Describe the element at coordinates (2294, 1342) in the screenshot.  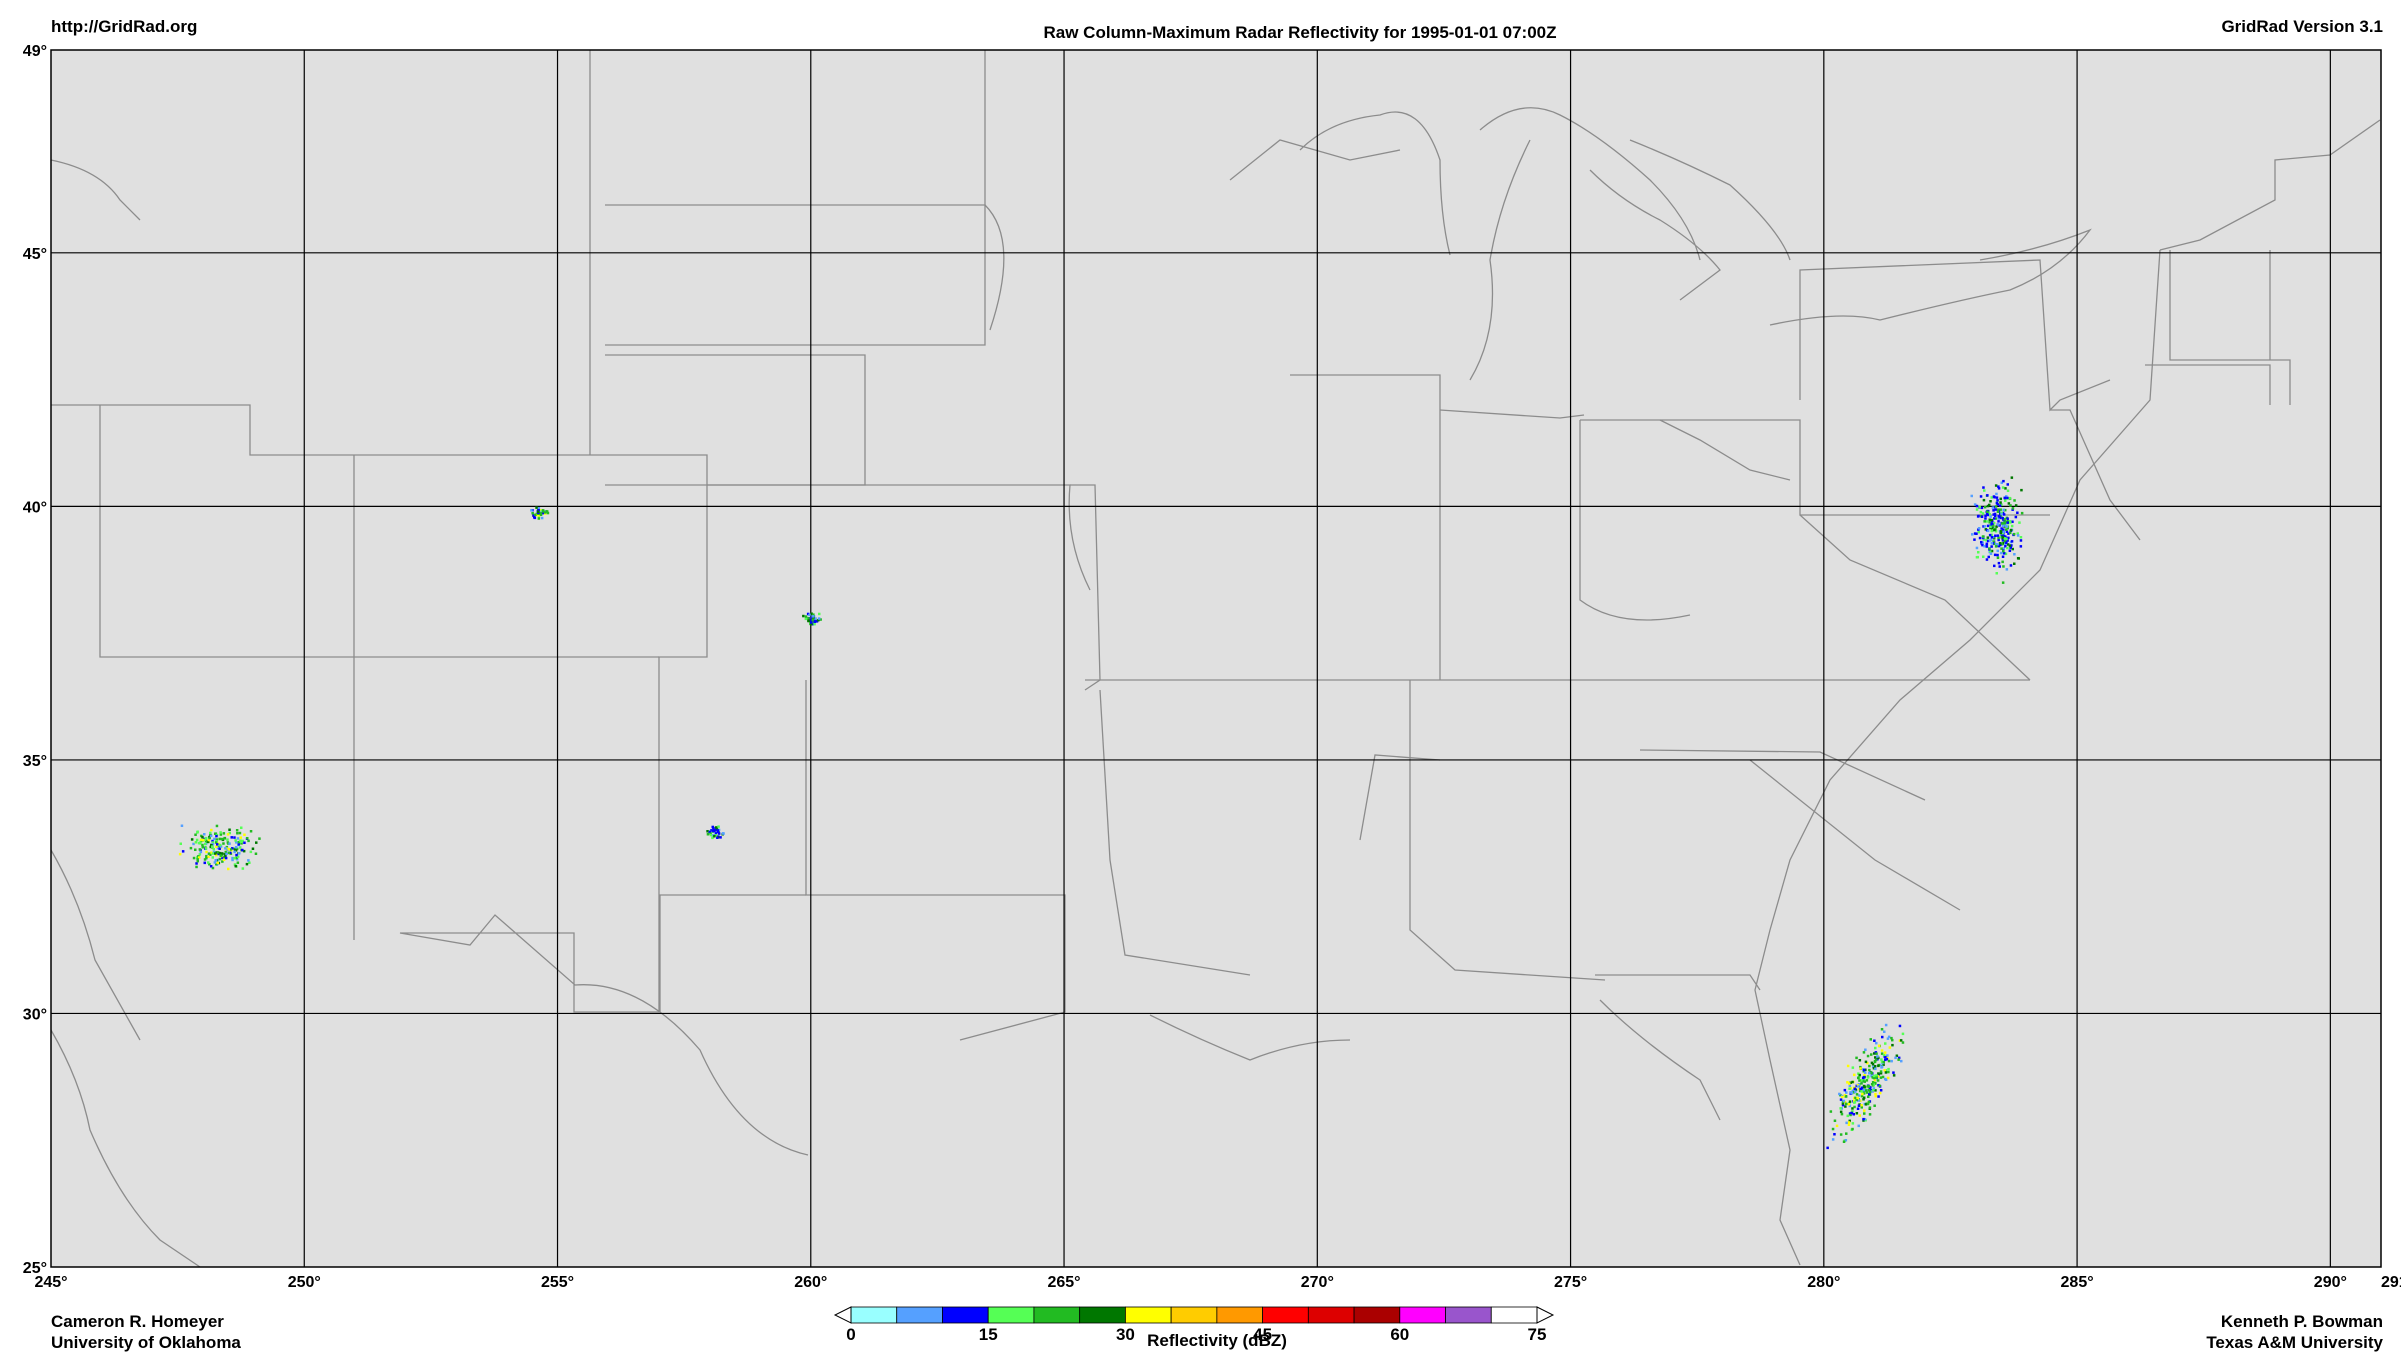
I see `author-right-affiliation: Texas A&M University` at that location.